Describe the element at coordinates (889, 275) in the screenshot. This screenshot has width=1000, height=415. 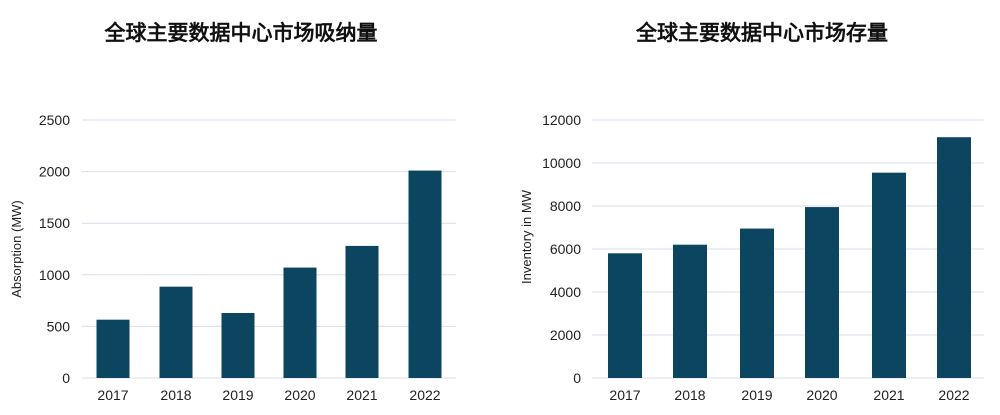
I see `right-bar-2021` at that location.